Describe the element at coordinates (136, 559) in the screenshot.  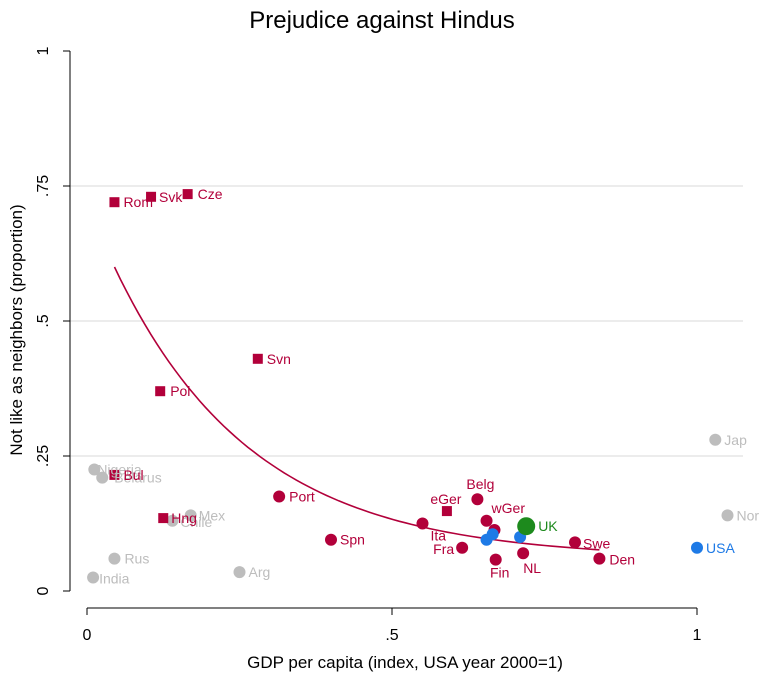
I see `label-rus: Rus` at that location.